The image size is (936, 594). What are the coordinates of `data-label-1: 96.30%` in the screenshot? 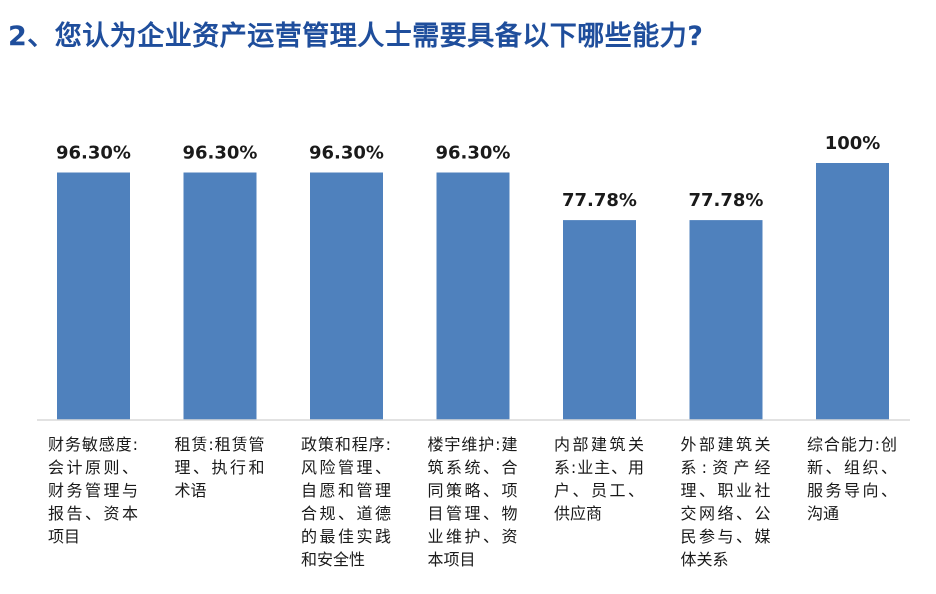 It's located at (93, 153).